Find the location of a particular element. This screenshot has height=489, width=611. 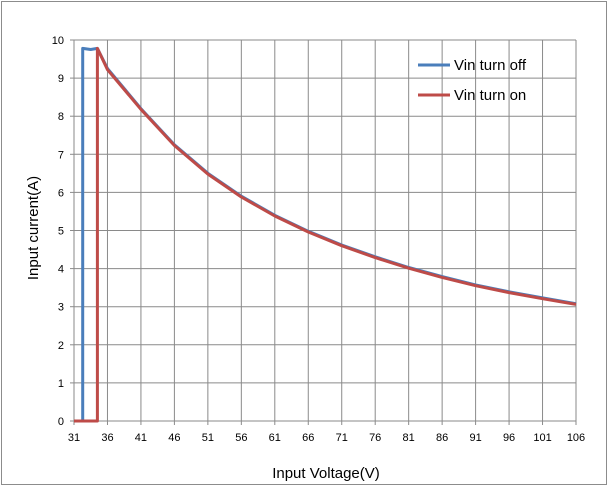

x-tick-label: 86 is located at coordinates (442, 438).